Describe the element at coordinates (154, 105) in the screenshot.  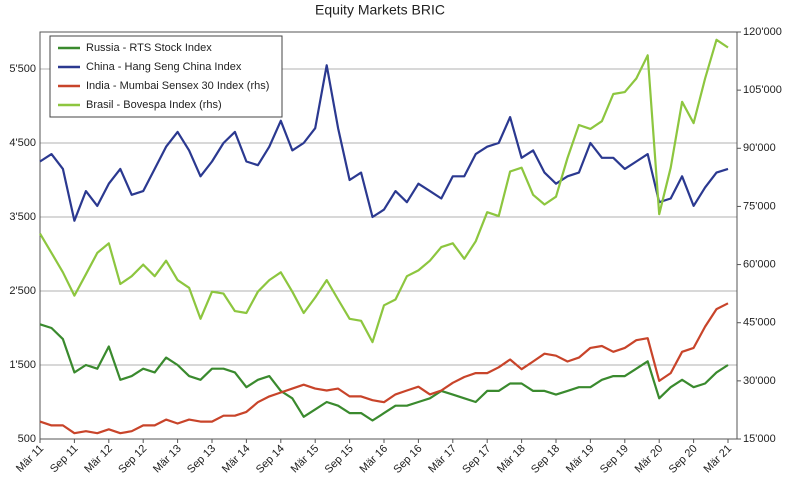
I see `legend-label: Brasil - Bovespa Index (rhs)` at that location.